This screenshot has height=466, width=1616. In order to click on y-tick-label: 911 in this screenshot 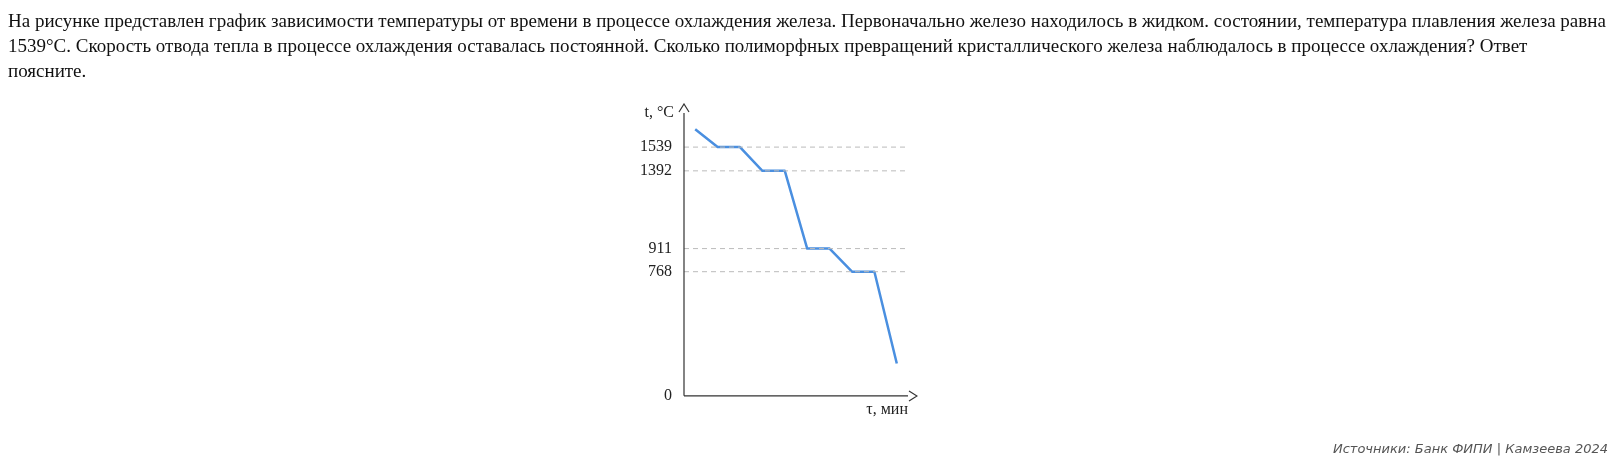, I will do `click(660, 247)`.